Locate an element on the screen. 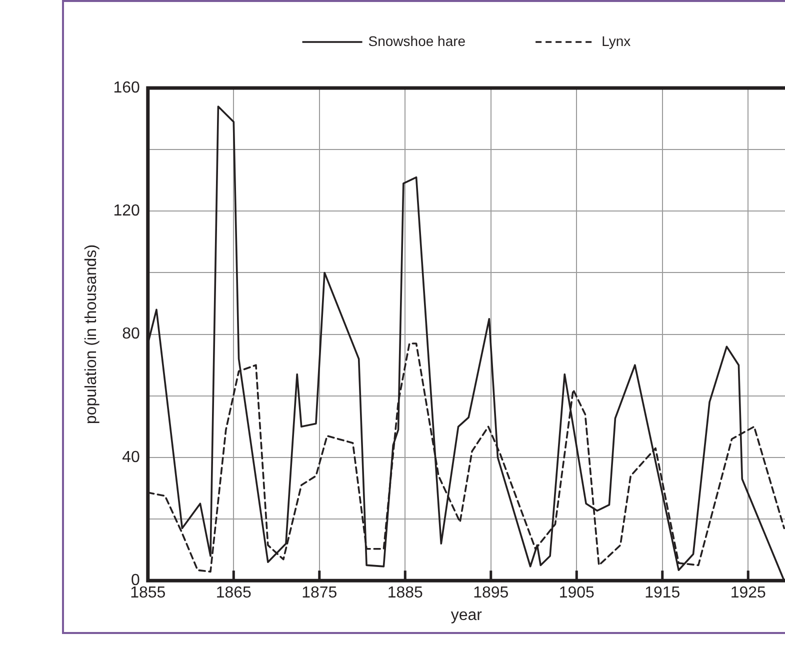  legend-label: Lynx is located at coordinates (616, 40).